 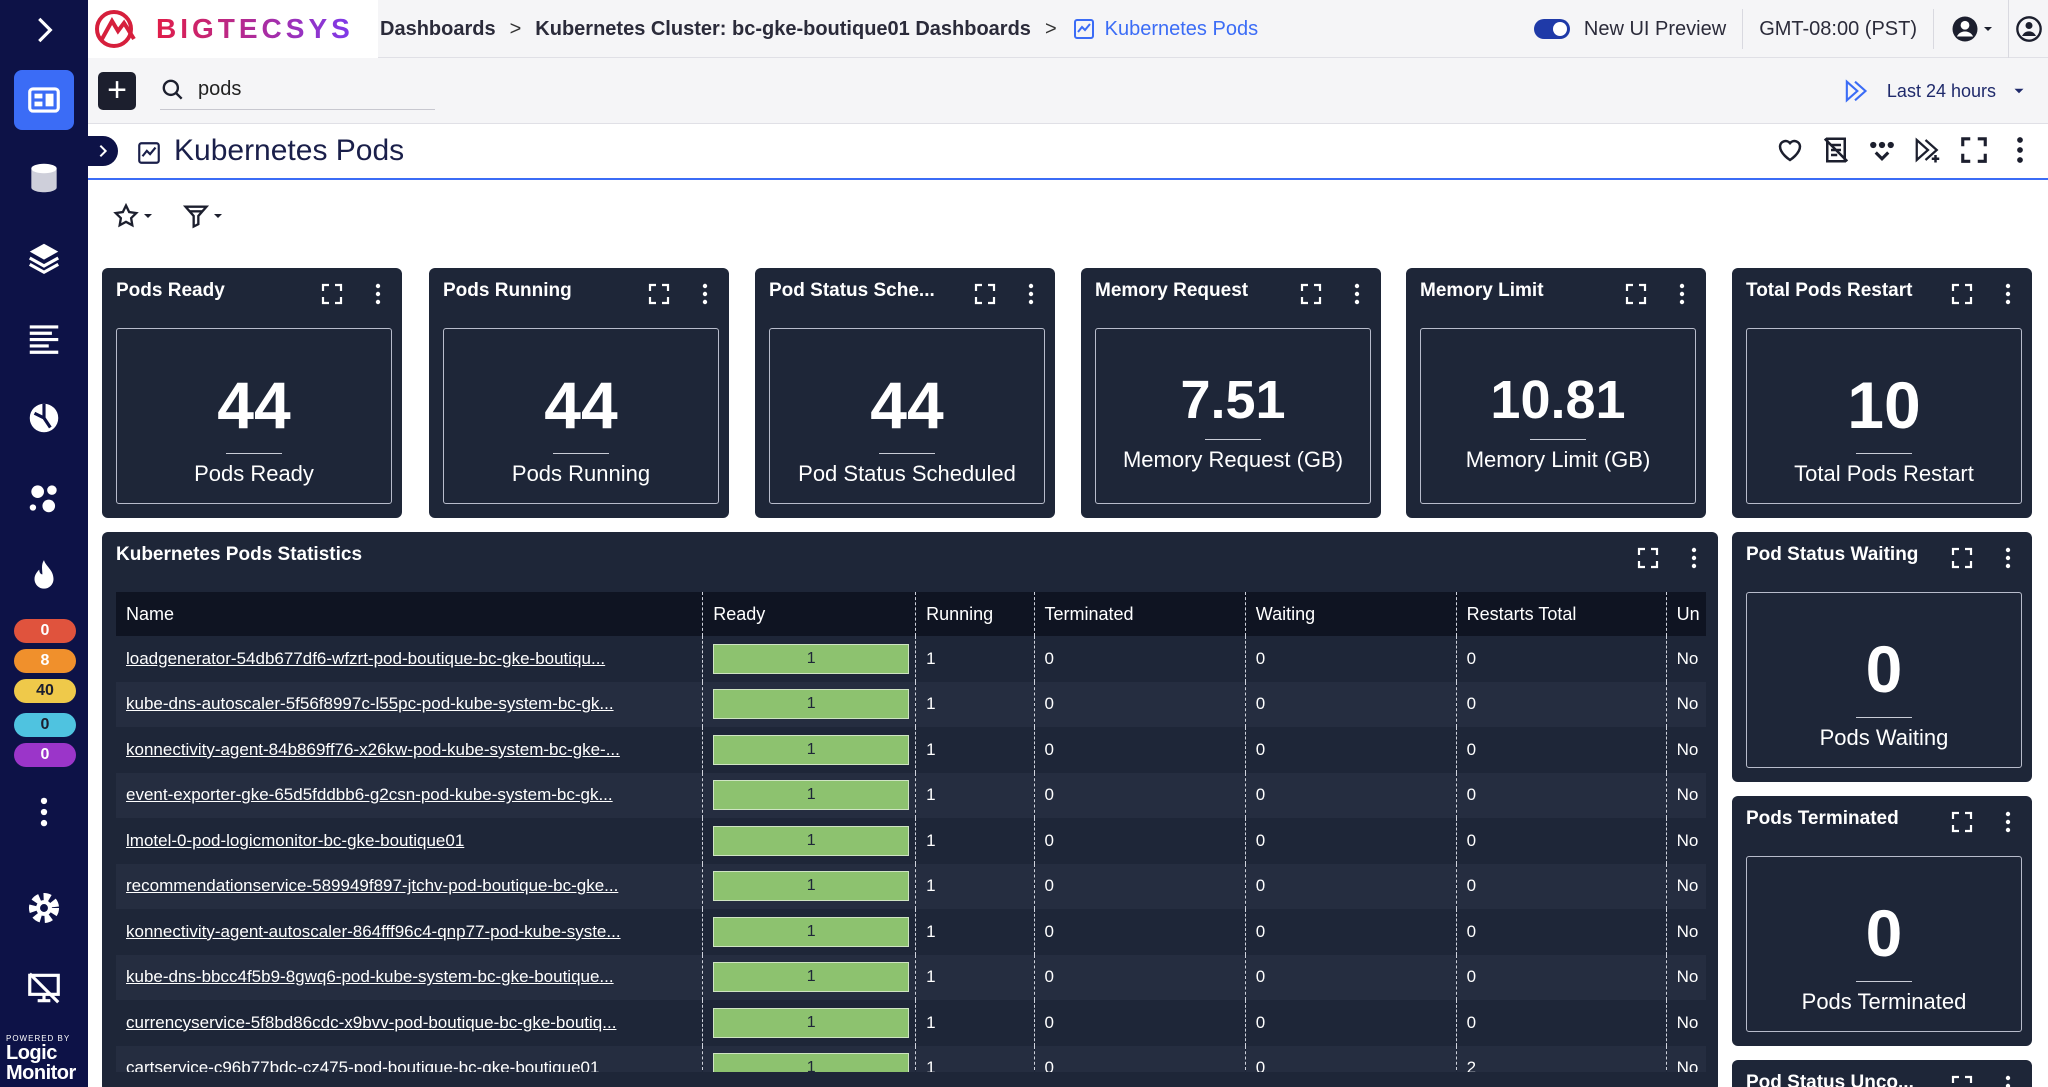 I want to click on timezone-label: GMT-08:00 (PST), so click(x=1838, y=28).